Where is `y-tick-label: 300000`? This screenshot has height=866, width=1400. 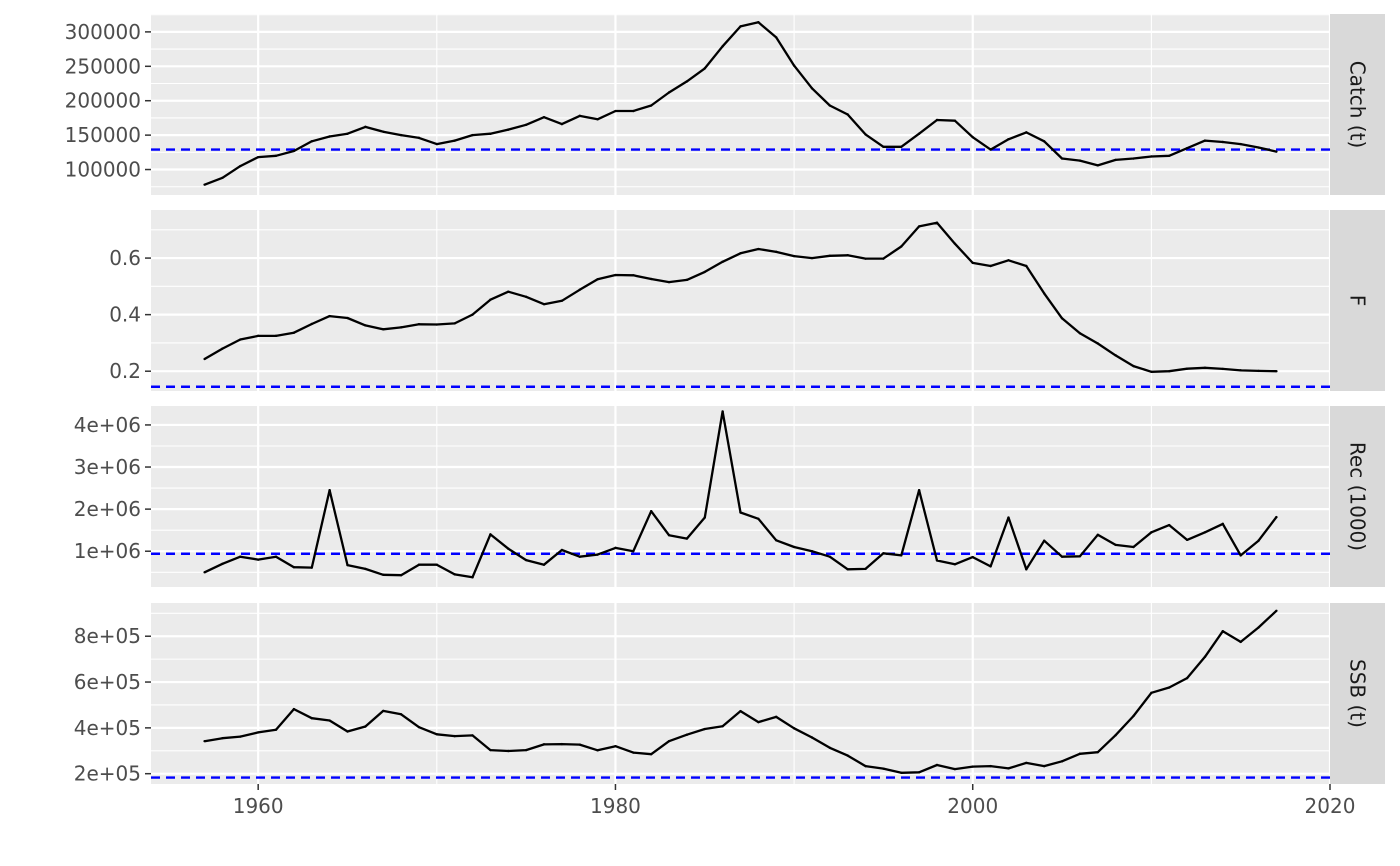
y-tick-label: 300000 is located at coordinates (103, 32).